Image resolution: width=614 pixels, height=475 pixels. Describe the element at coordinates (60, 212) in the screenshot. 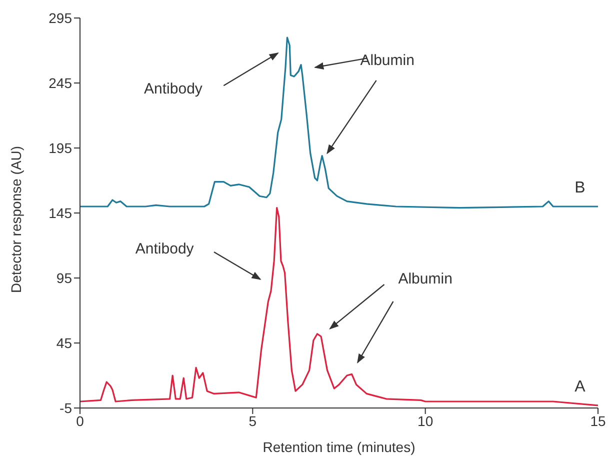

I see `y-tick-label: 145` at that location.